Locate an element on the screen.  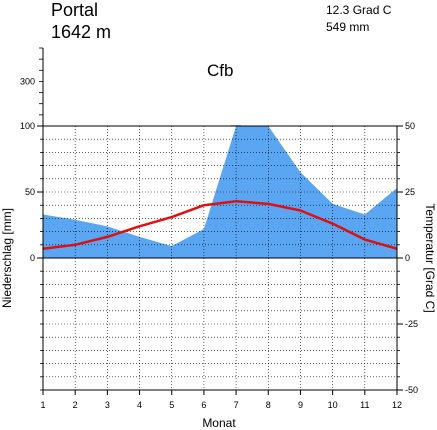
x-tick-label: 4 is located at coordinates (139, 405).